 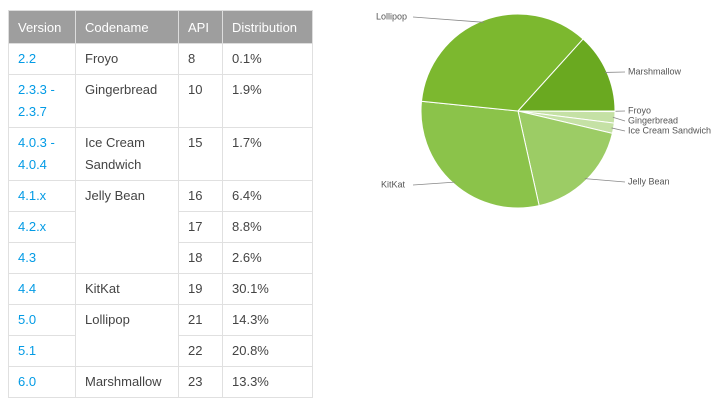 I want to click on api-level: 8, so click(x=200, y=59).